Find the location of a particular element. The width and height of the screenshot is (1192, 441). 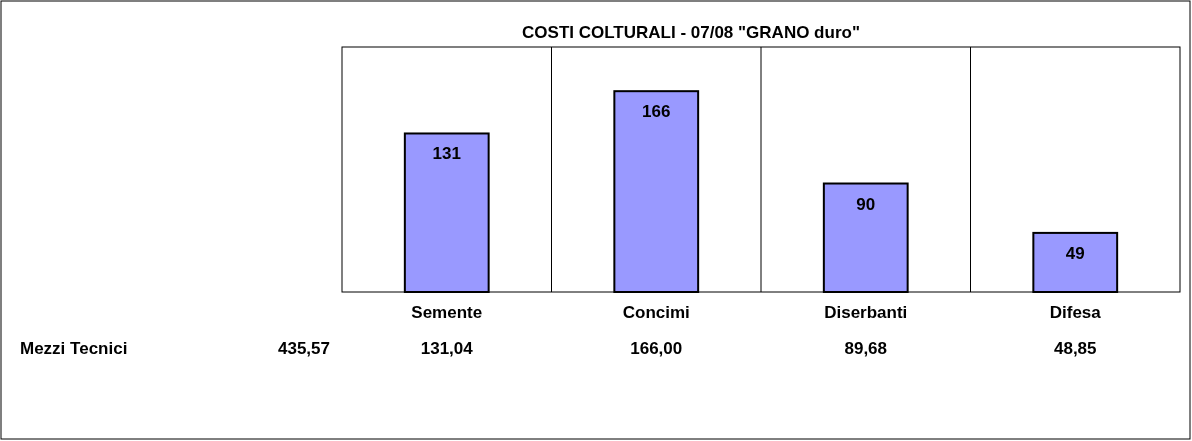

text: 166,00 is located at coordinates (656, 348).